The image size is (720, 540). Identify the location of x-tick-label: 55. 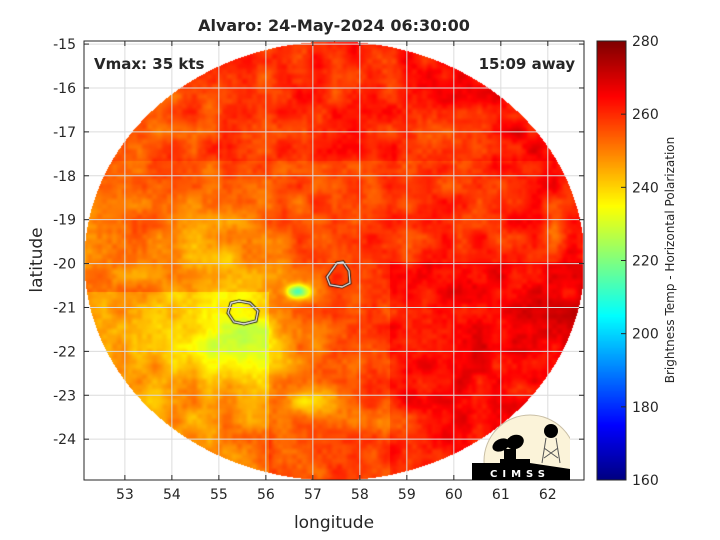
(219, 495).